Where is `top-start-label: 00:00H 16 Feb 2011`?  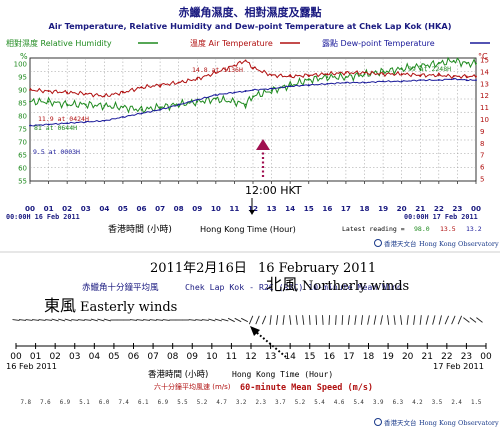
top-start-label: 00:00H 16 Feb 2011 is located at coordinates (43, 217).